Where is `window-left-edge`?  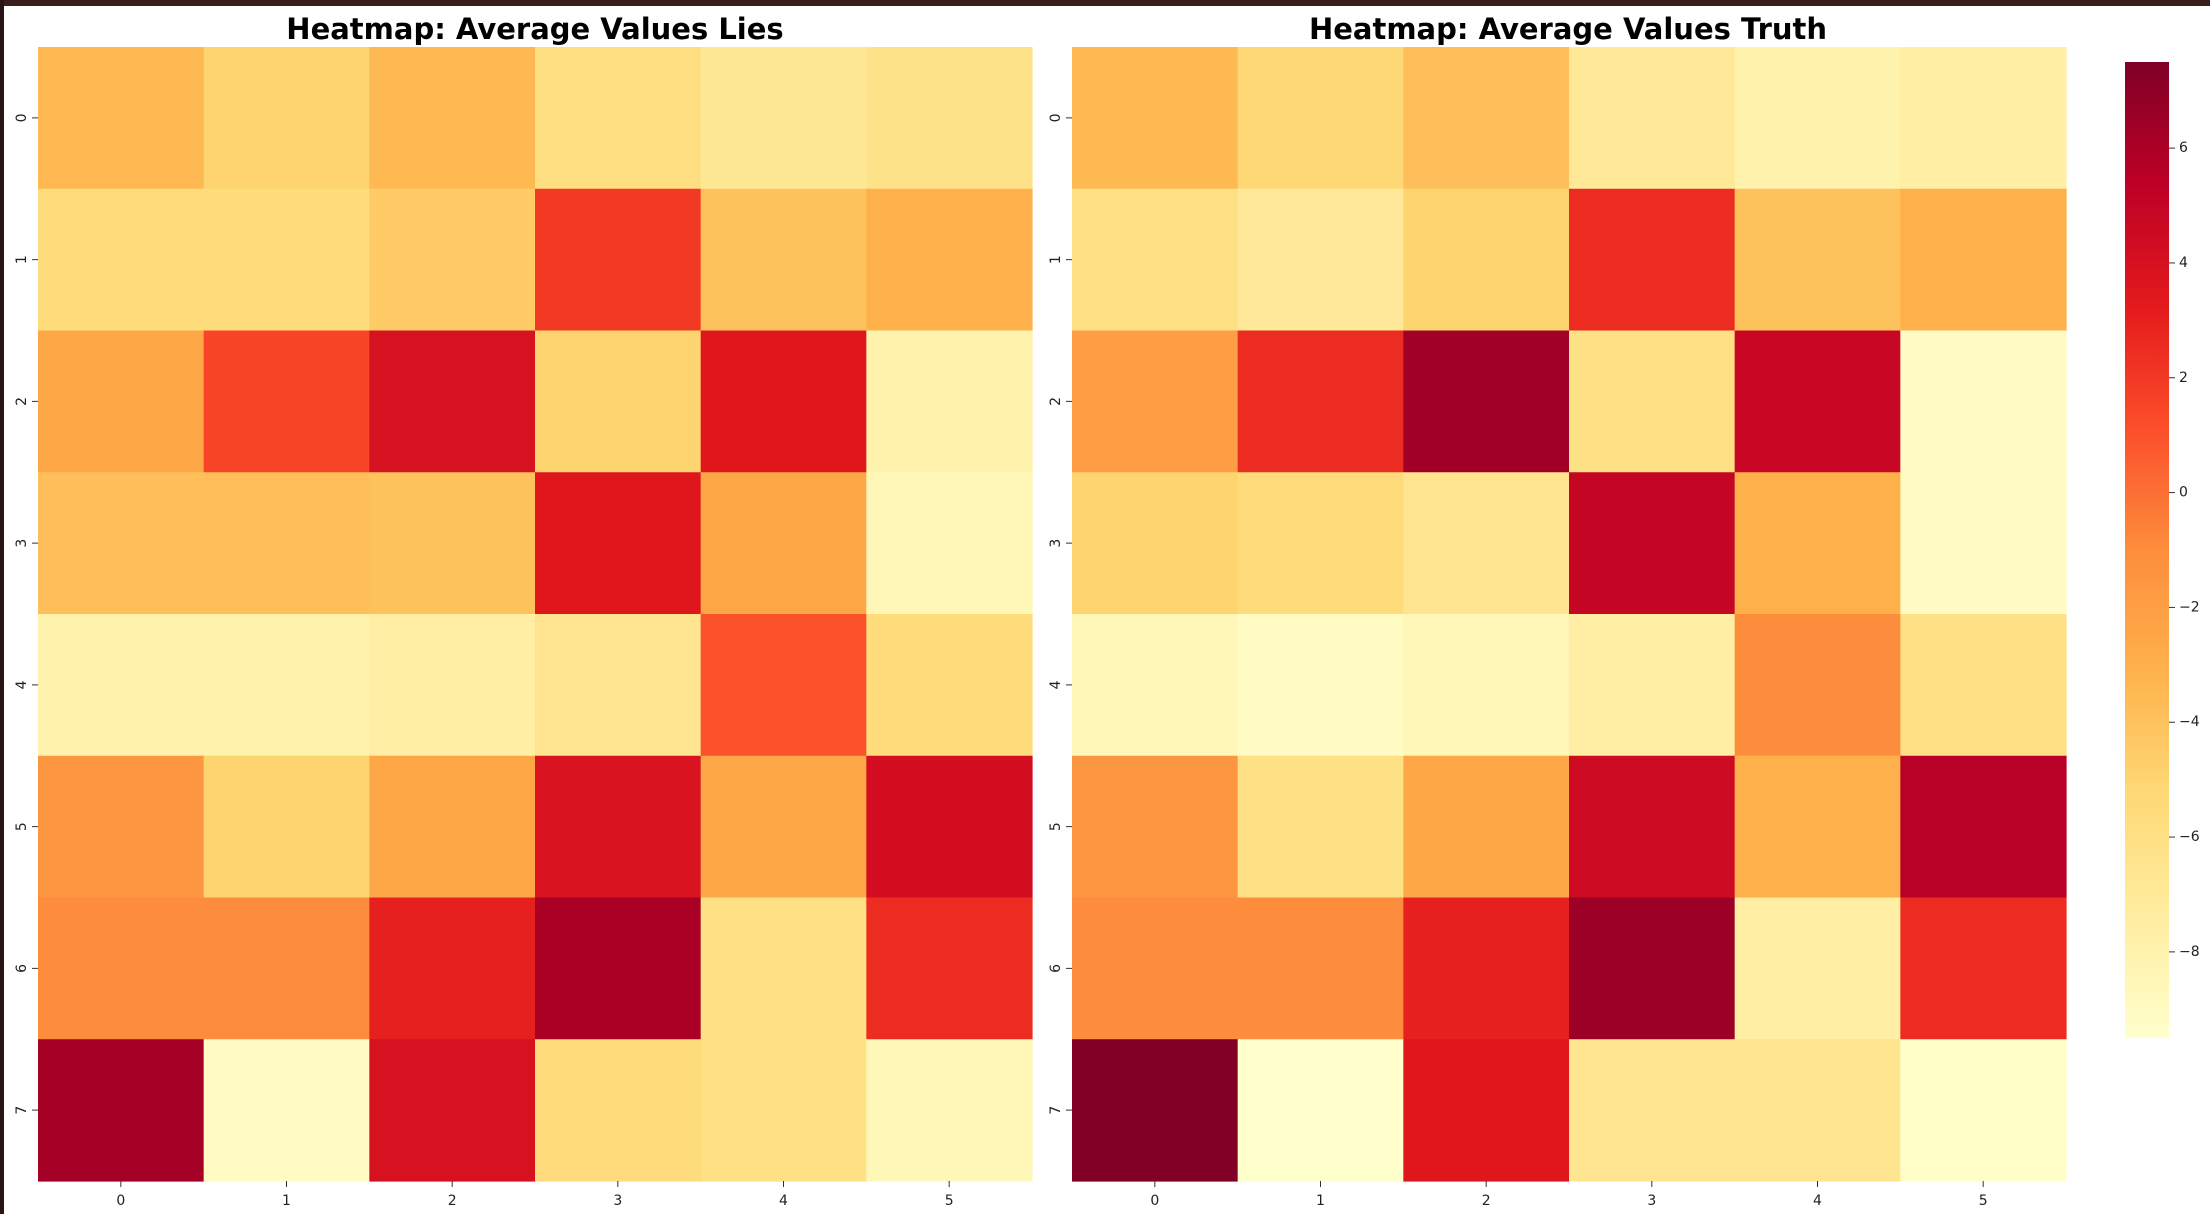 window-left-edge is located at coordinates (2, 607).